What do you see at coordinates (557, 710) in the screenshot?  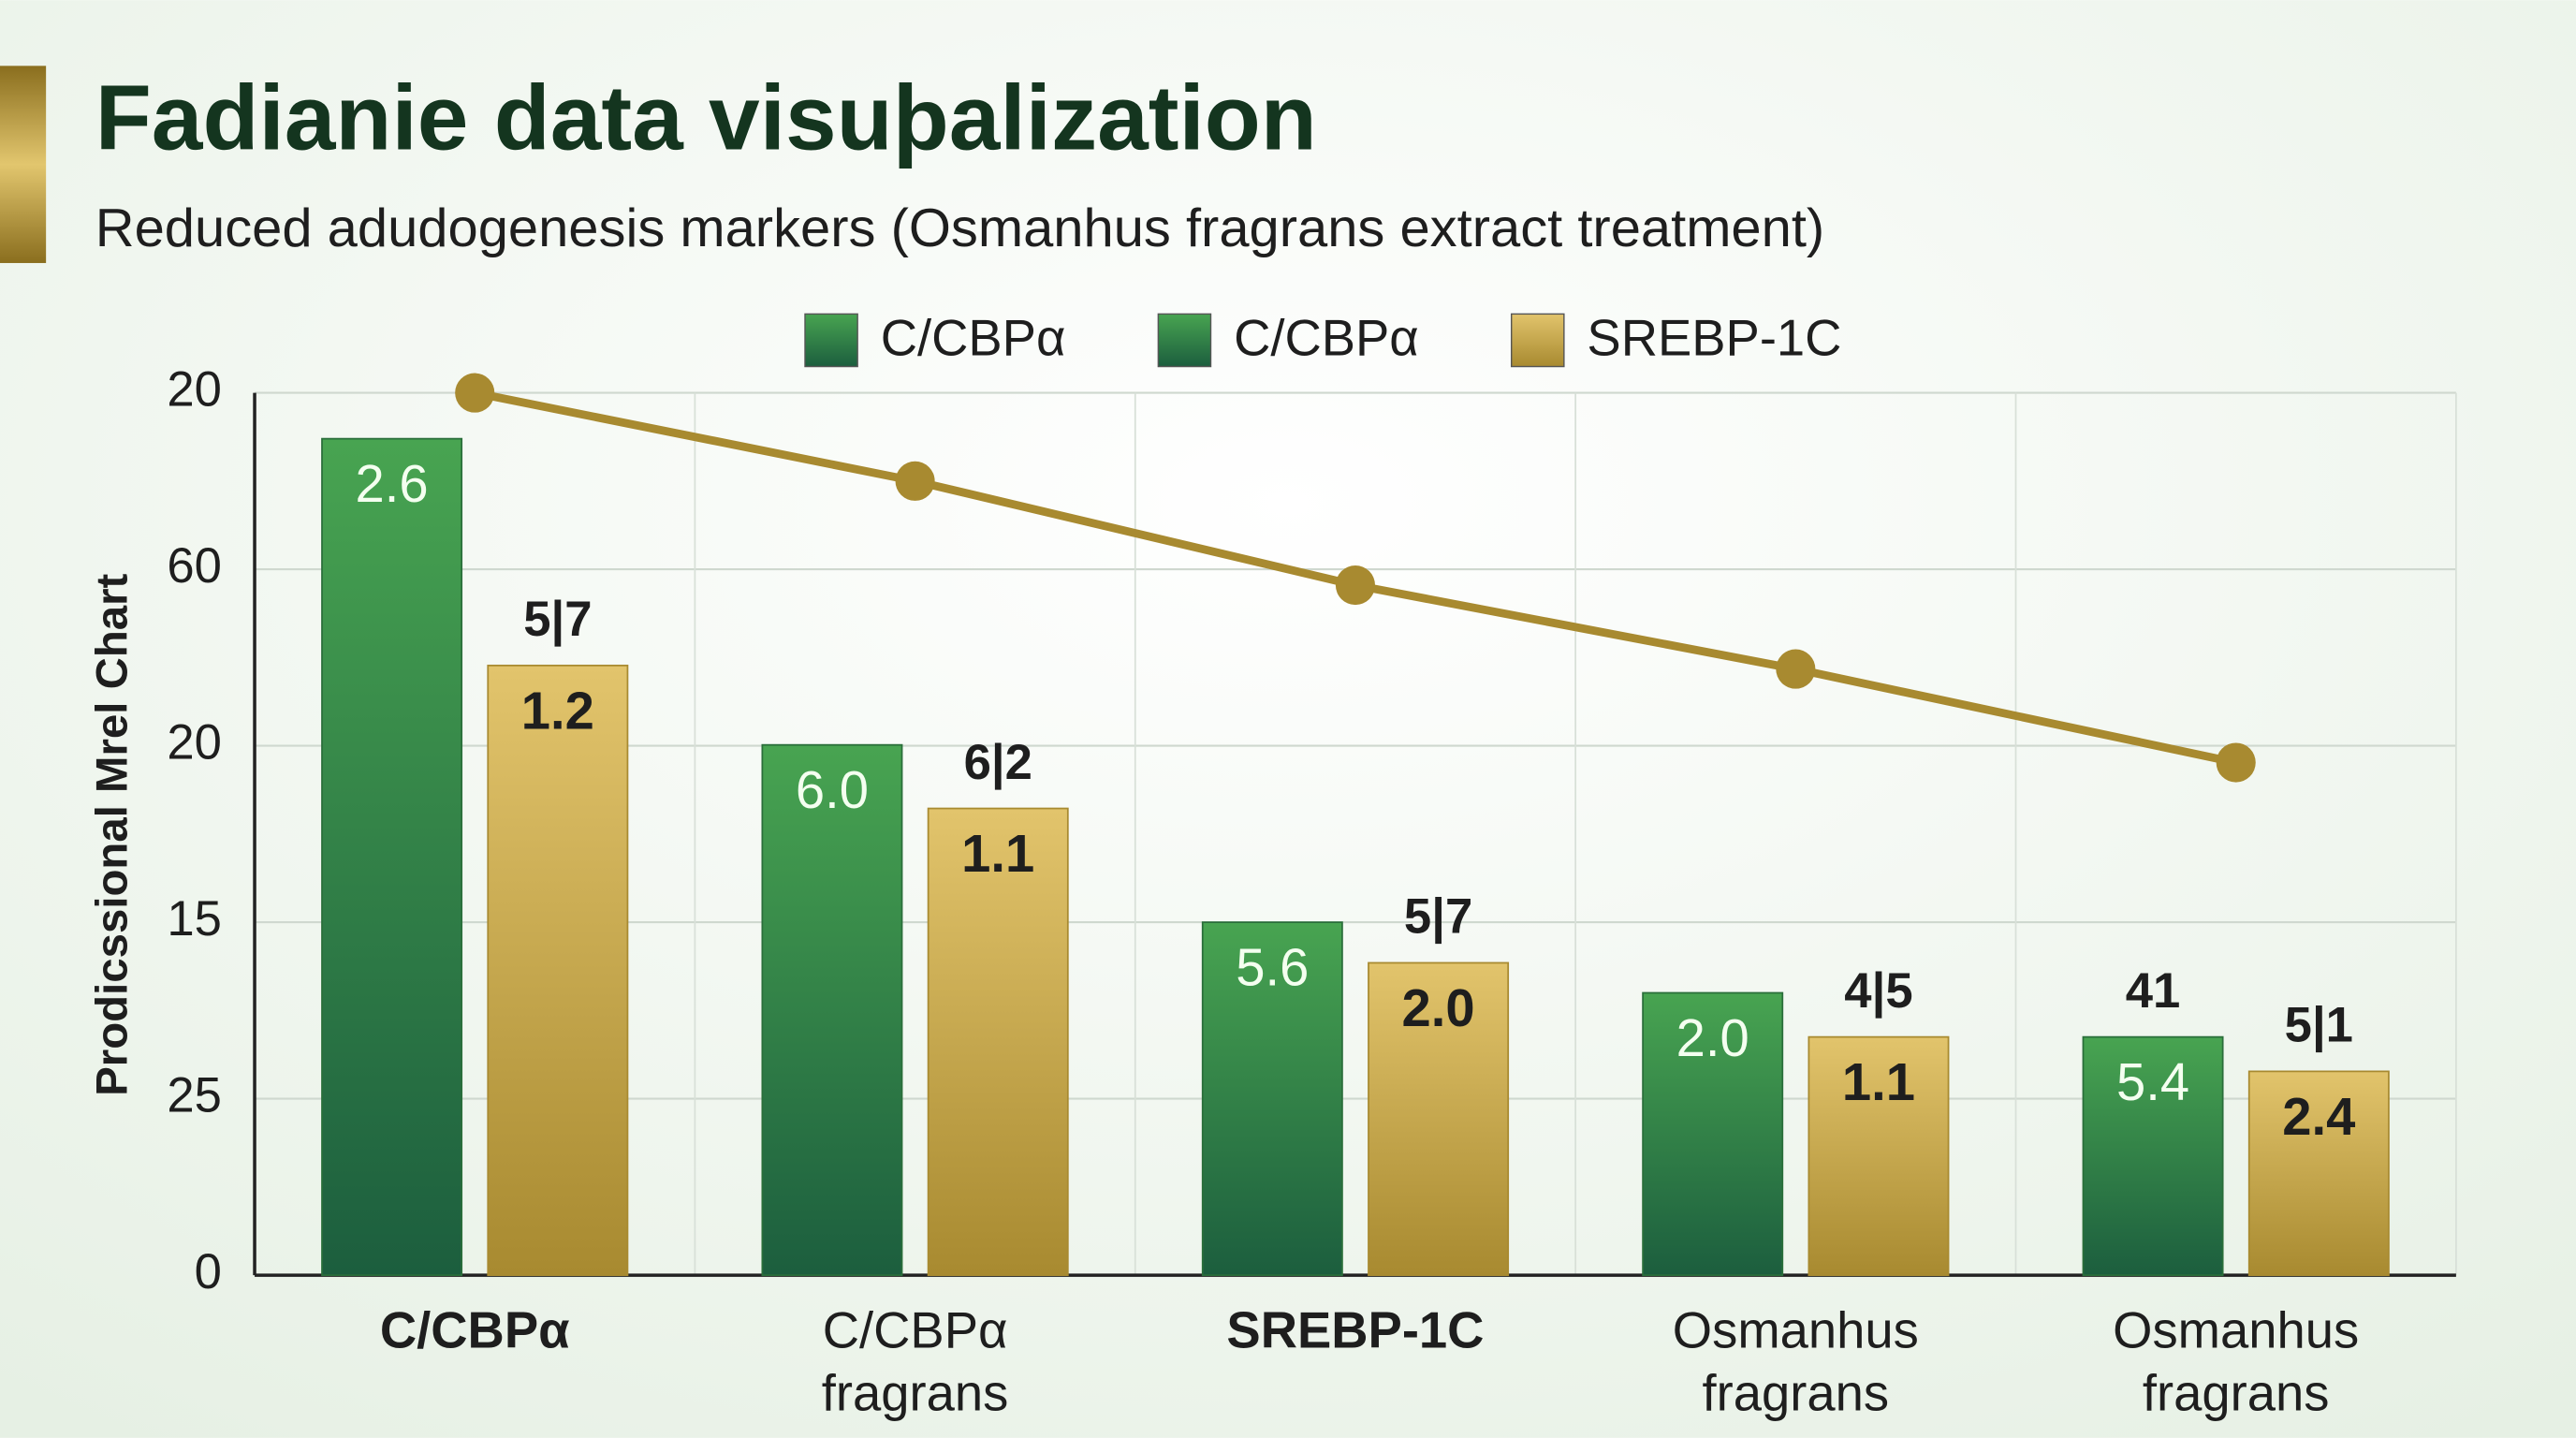 I see `data-label: 1.2` at bounding box center [557, 710].